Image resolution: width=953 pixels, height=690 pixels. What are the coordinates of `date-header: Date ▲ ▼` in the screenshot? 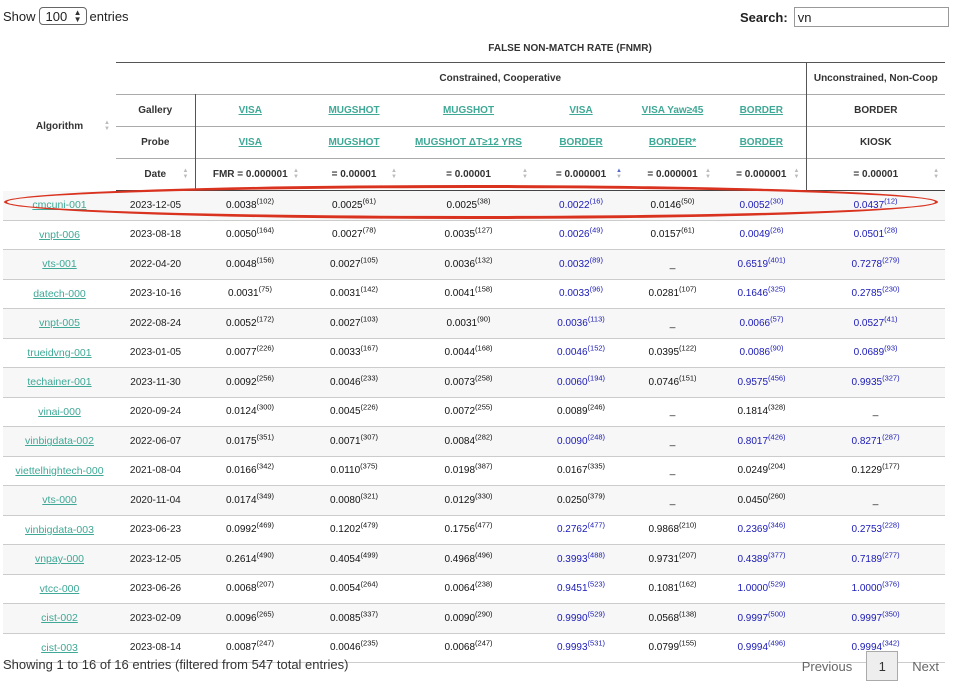 It's located at (156, 174).